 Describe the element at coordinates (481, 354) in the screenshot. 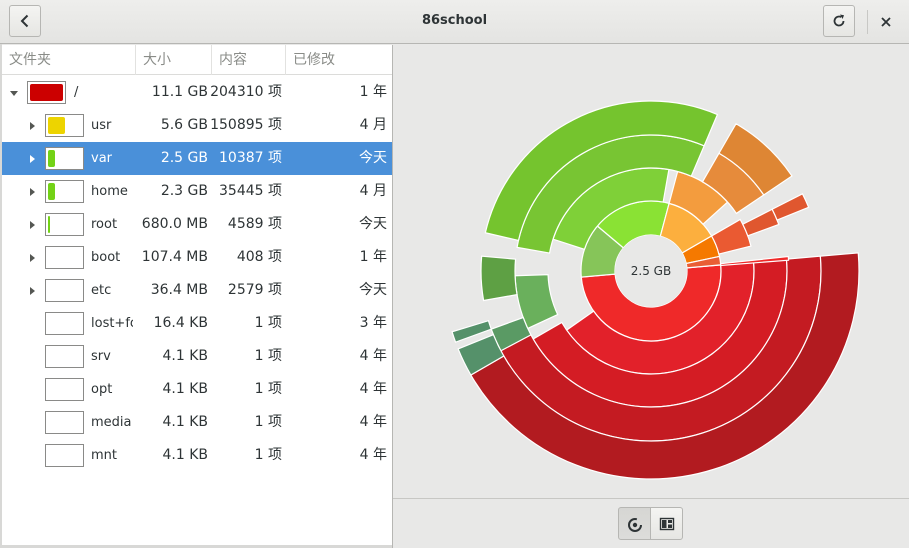

I see `ring5-green-segment` at that location.